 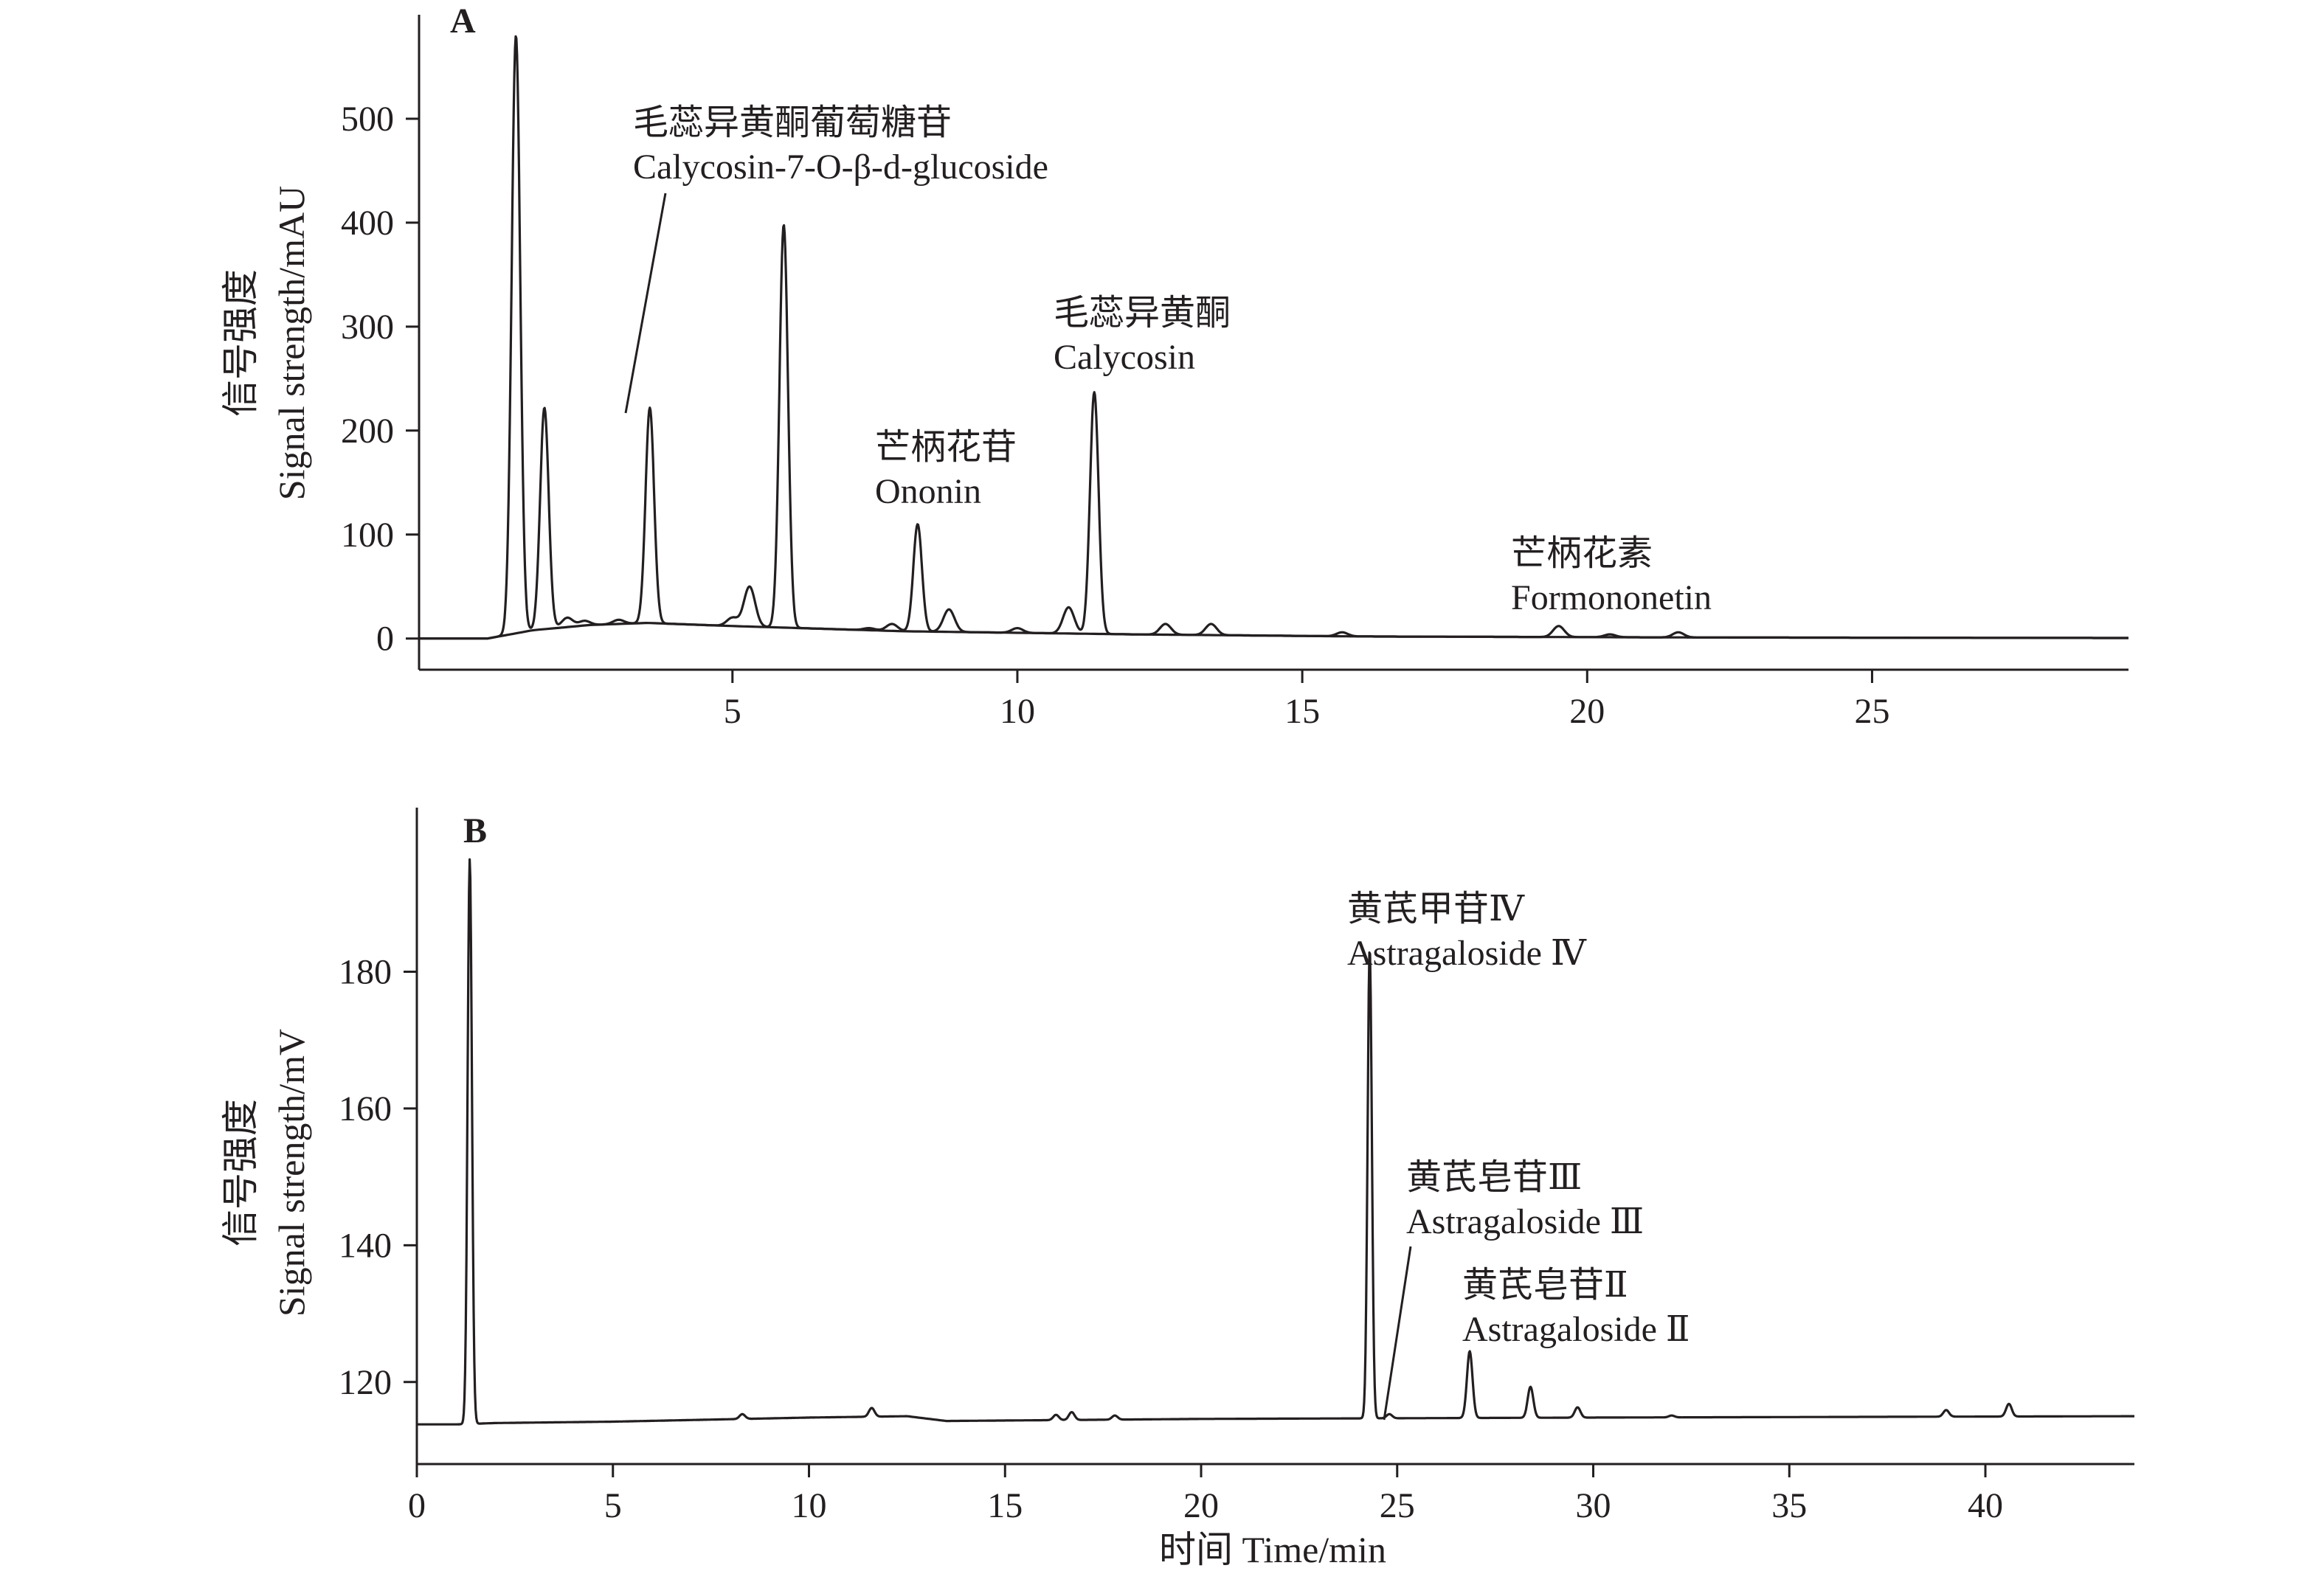 What do you see at coordinates (928, 492) in the screenshot?
I see `annotation-ononin-en: Ononin` at bounding box center [928, 492].